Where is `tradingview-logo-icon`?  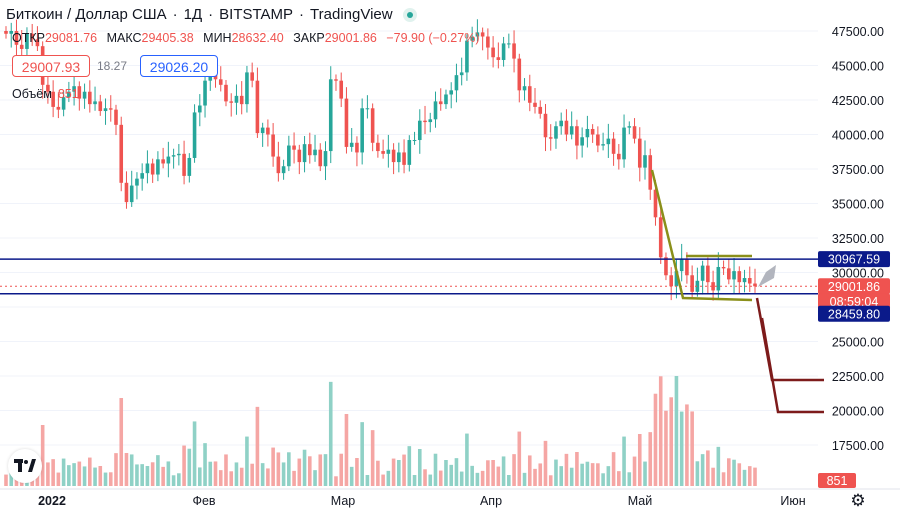 tradingview-logo-icon is located at coordinates (25, 466).